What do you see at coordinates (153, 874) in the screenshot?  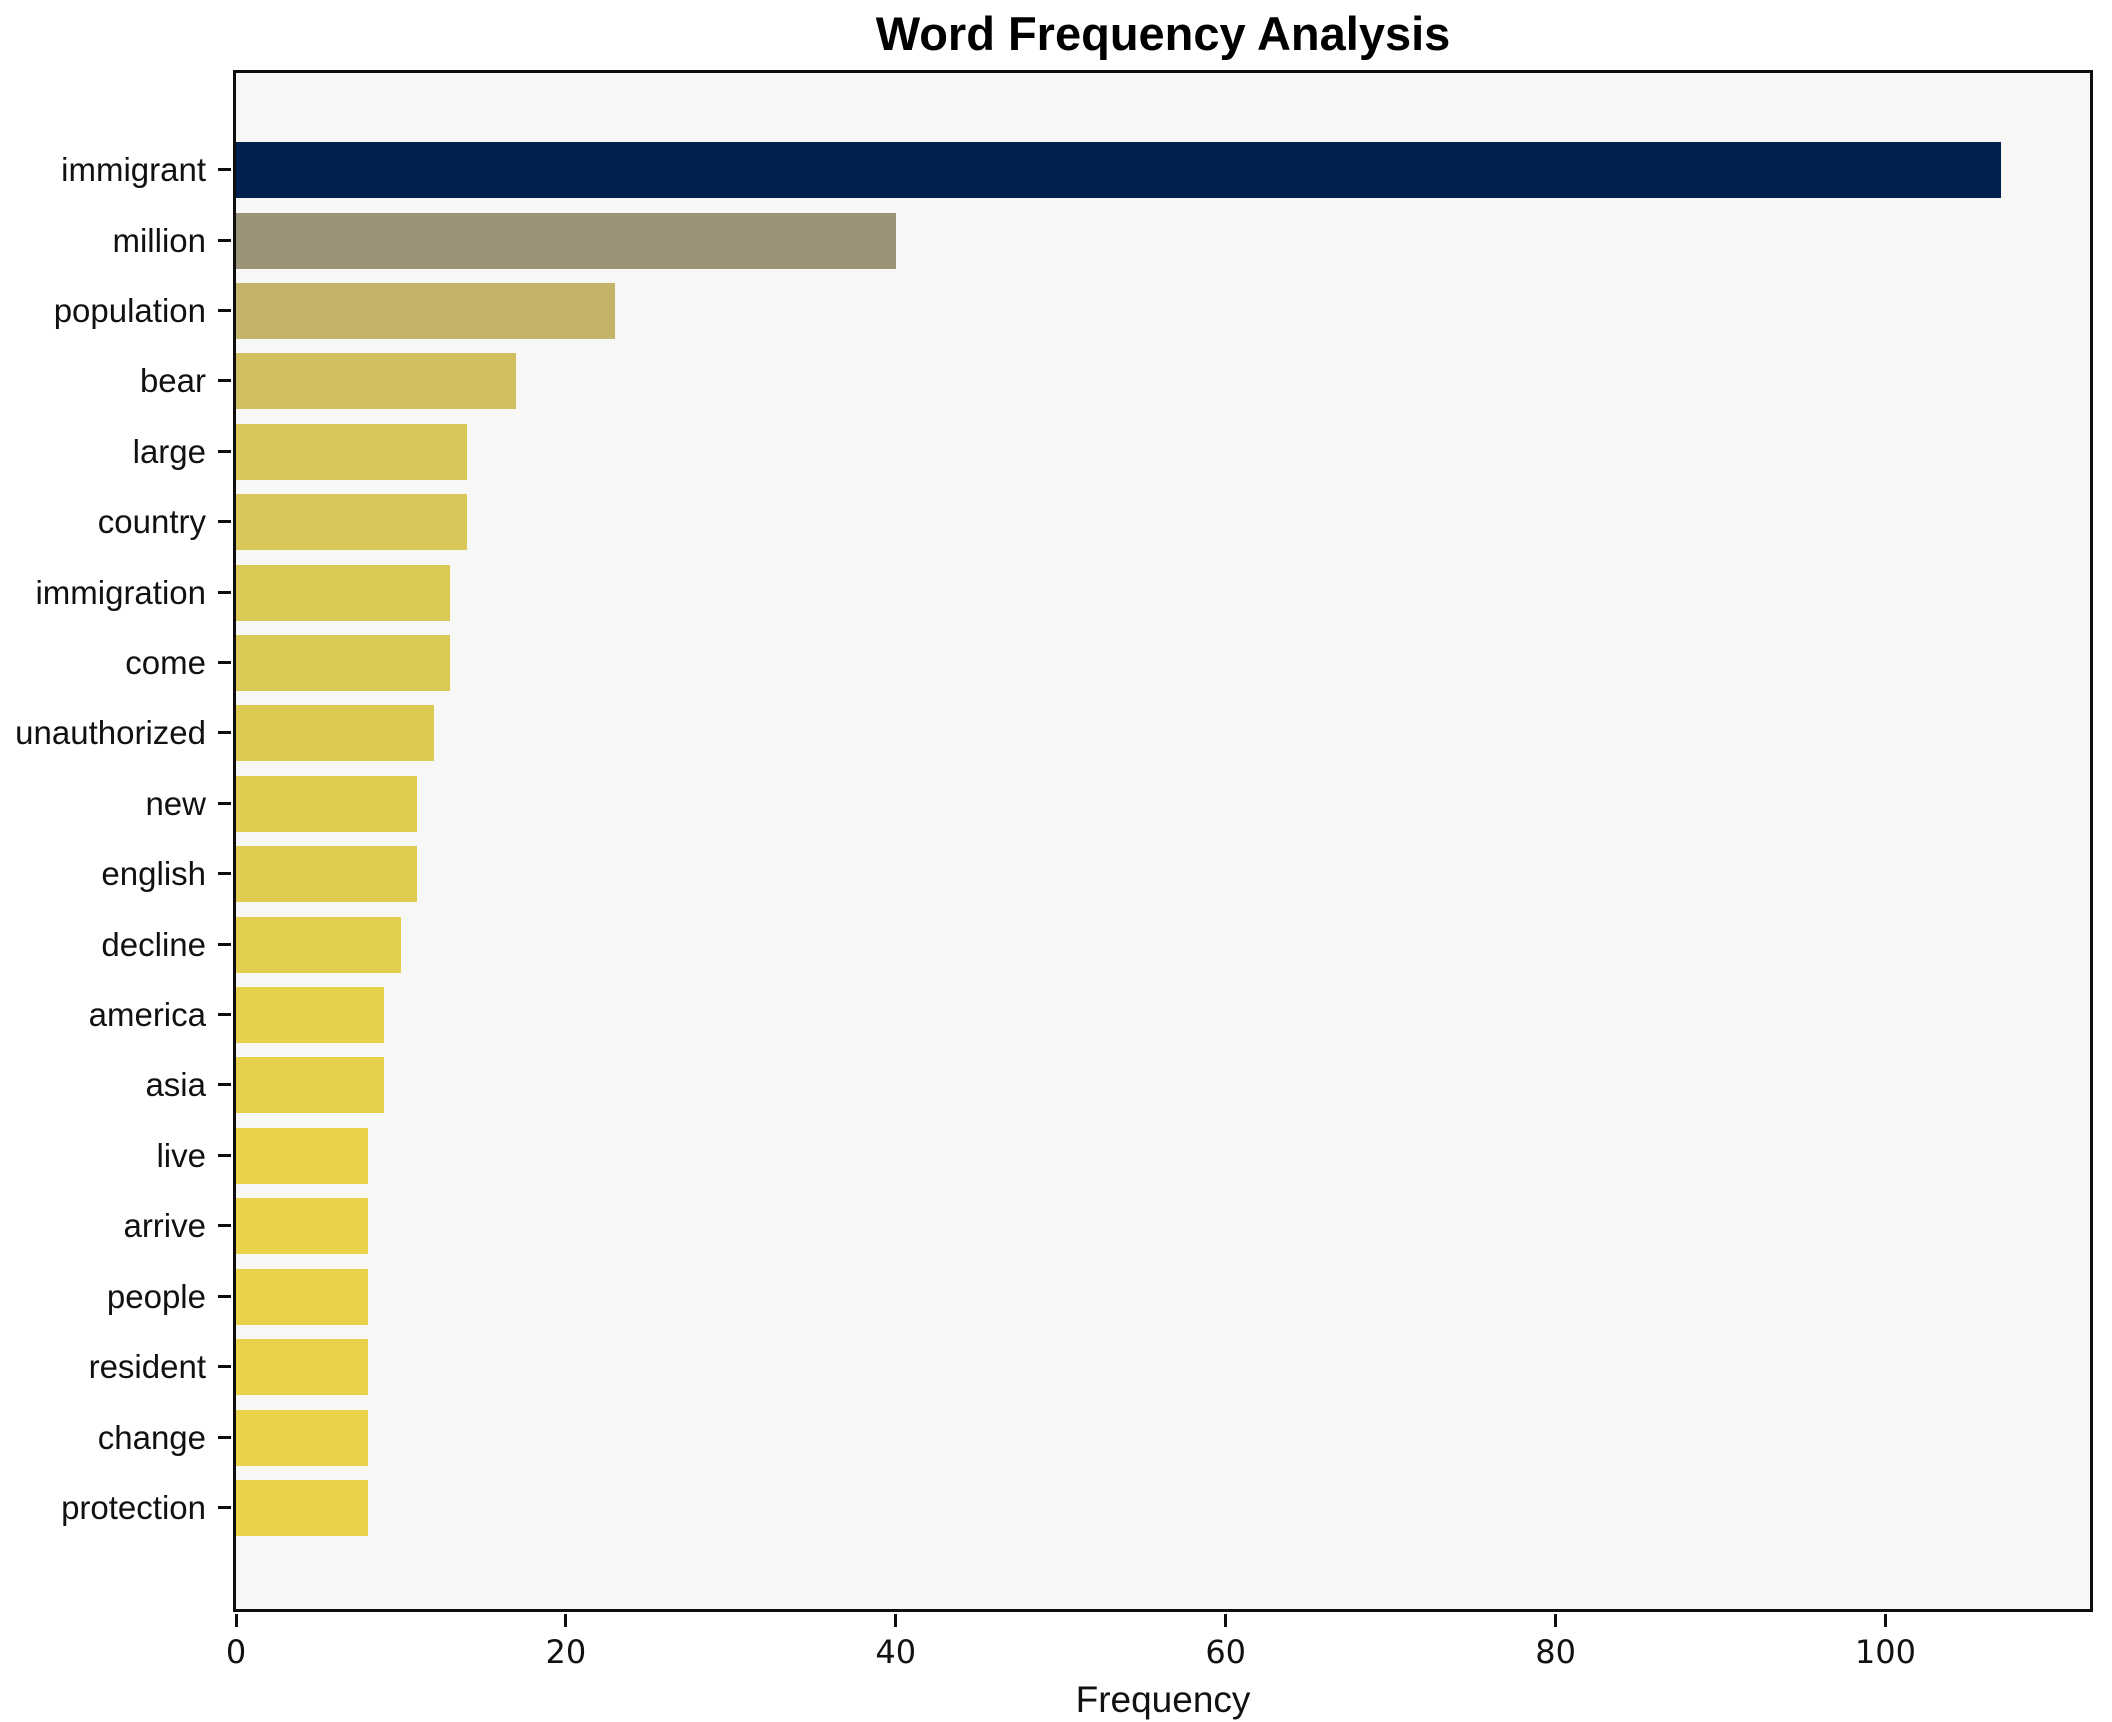 I see `y-axis-category-label: english` at bounding box center [153, 874].